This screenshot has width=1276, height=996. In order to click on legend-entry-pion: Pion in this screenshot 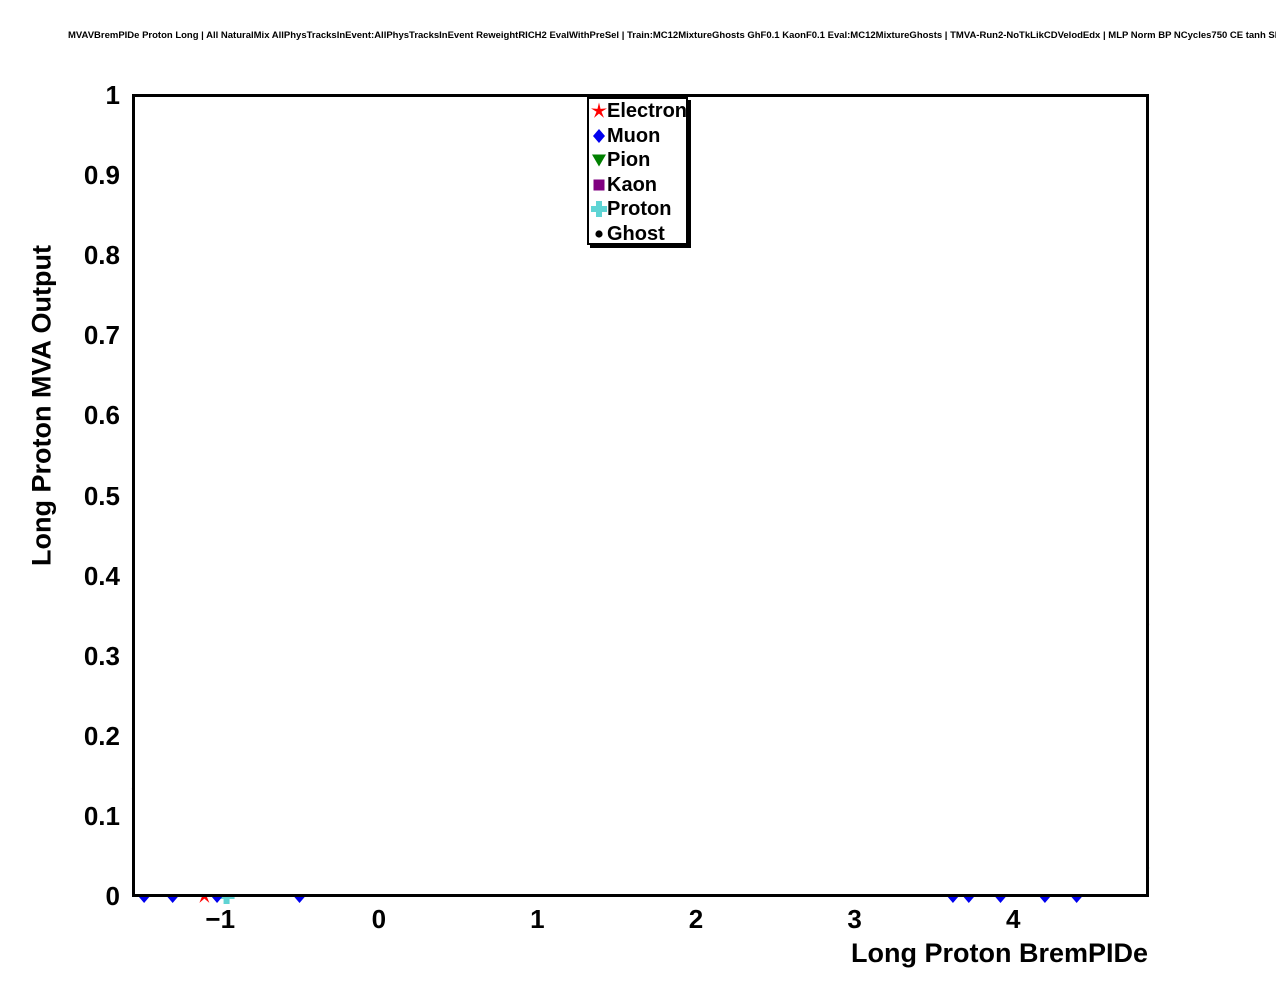, I will do `click(637, 160)`.